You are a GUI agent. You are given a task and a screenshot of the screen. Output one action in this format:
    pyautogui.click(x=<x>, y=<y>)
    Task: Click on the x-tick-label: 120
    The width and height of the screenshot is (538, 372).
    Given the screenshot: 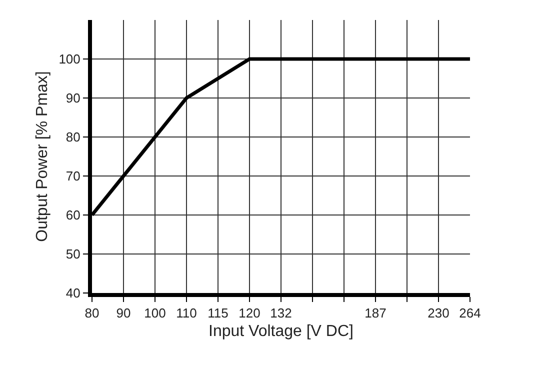 What is the action you would take?
    pyautogui.click(x=249, y=313)
    